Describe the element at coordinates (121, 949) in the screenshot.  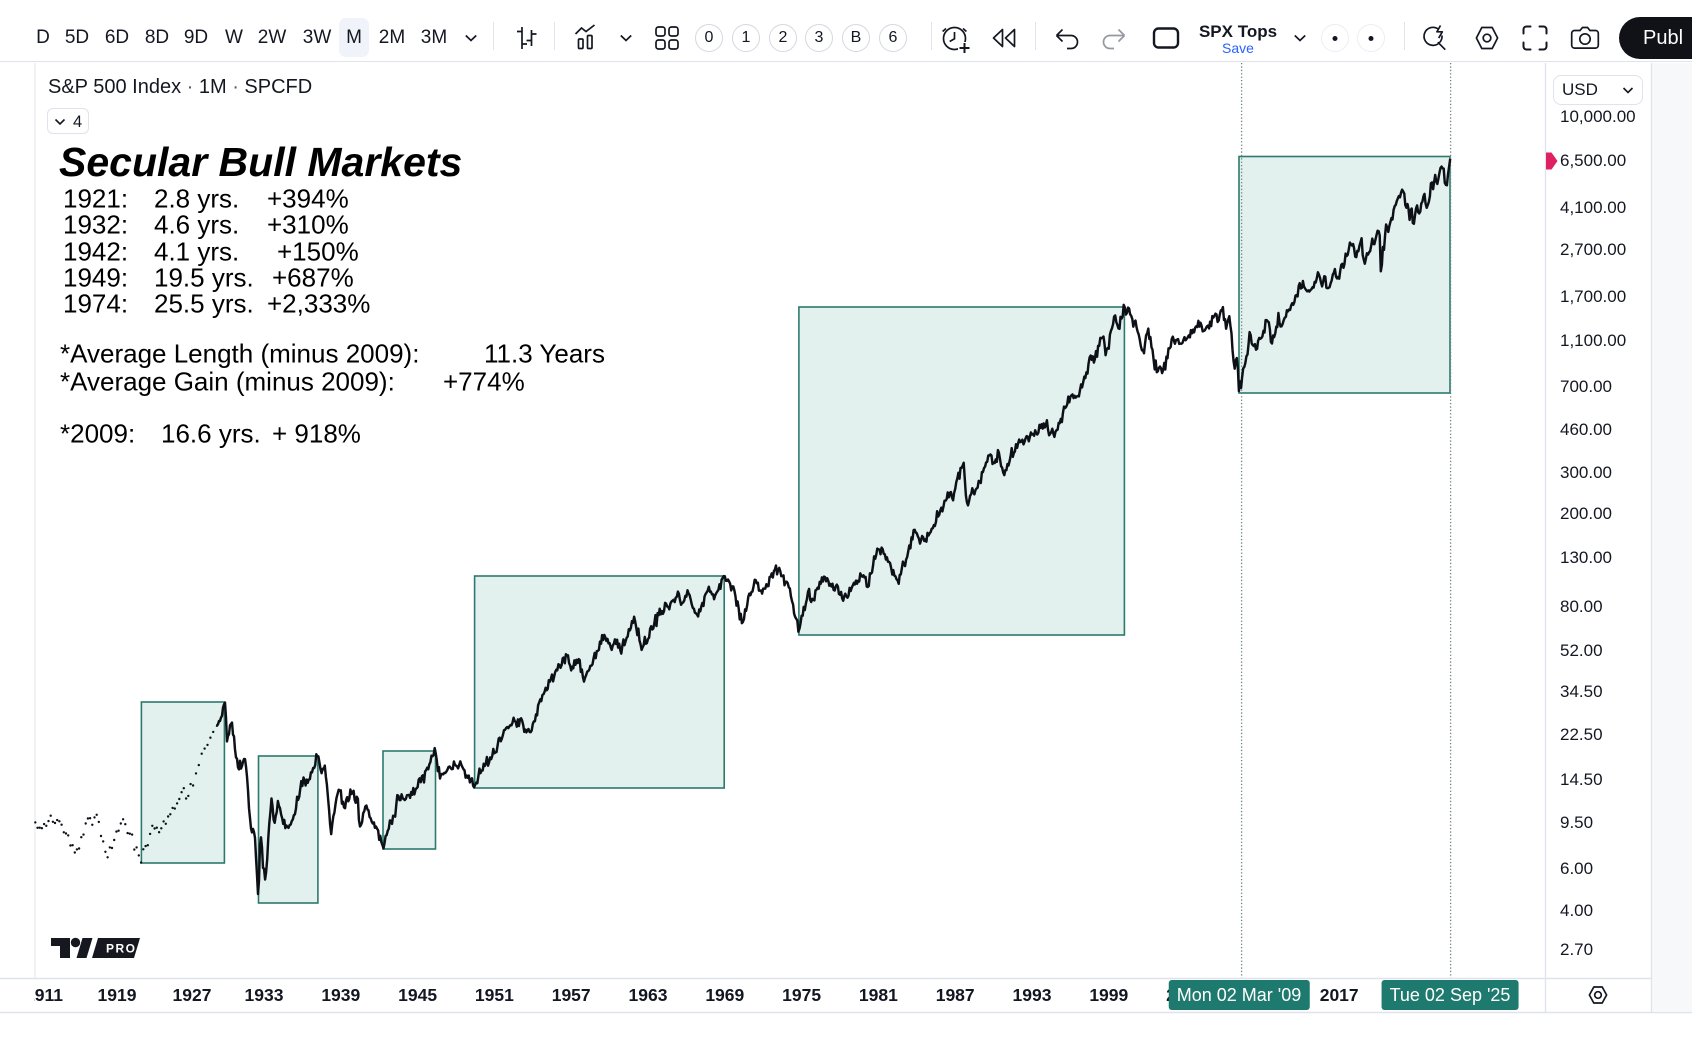
I see `svg-text: PRO` at that location.